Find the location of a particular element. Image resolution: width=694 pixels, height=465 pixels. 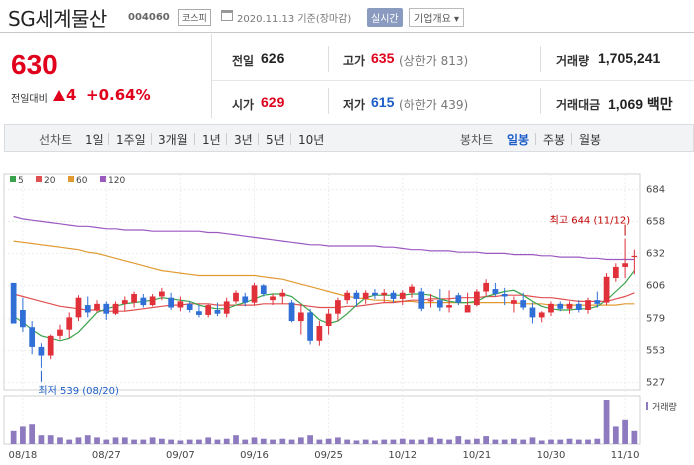

prev-close-label: 전일 is located at coordinates (243, 61).